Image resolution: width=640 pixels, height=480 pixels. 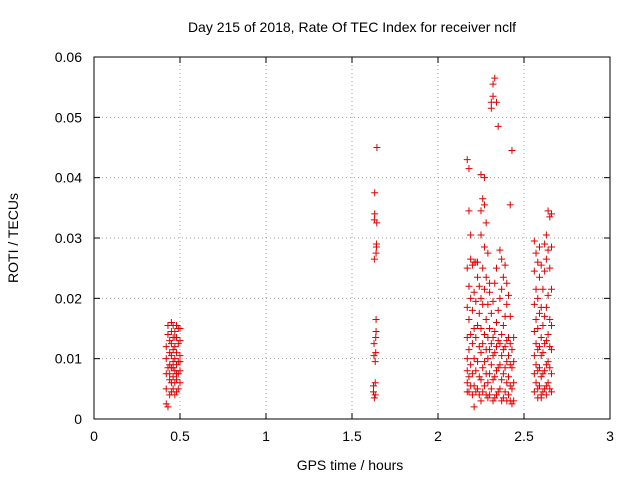 What do you see at coordinates (68, 57) in the screenshot?
I see `y-tick-label: 0.06` at bounding box center [68, 57].